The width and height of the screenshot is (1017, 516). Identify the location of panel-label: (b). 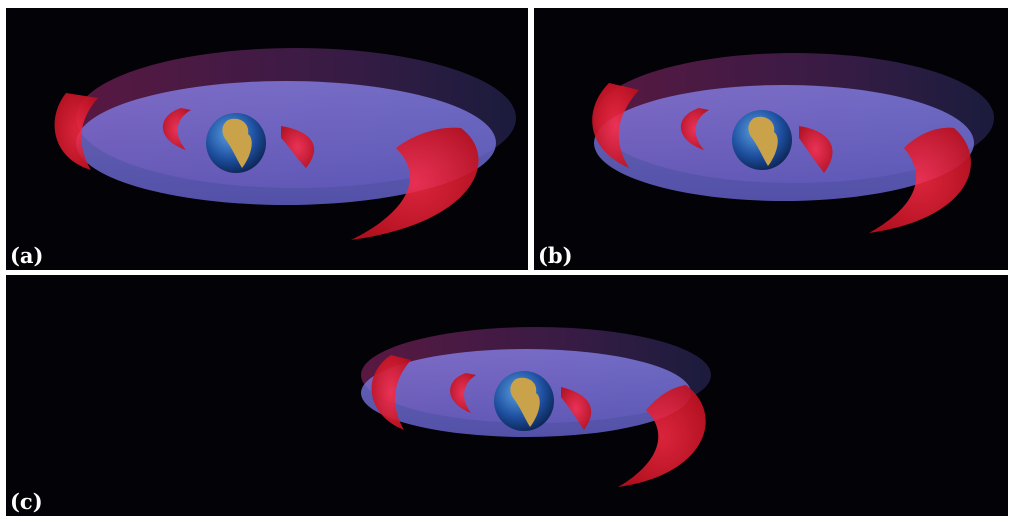
(555, 255).